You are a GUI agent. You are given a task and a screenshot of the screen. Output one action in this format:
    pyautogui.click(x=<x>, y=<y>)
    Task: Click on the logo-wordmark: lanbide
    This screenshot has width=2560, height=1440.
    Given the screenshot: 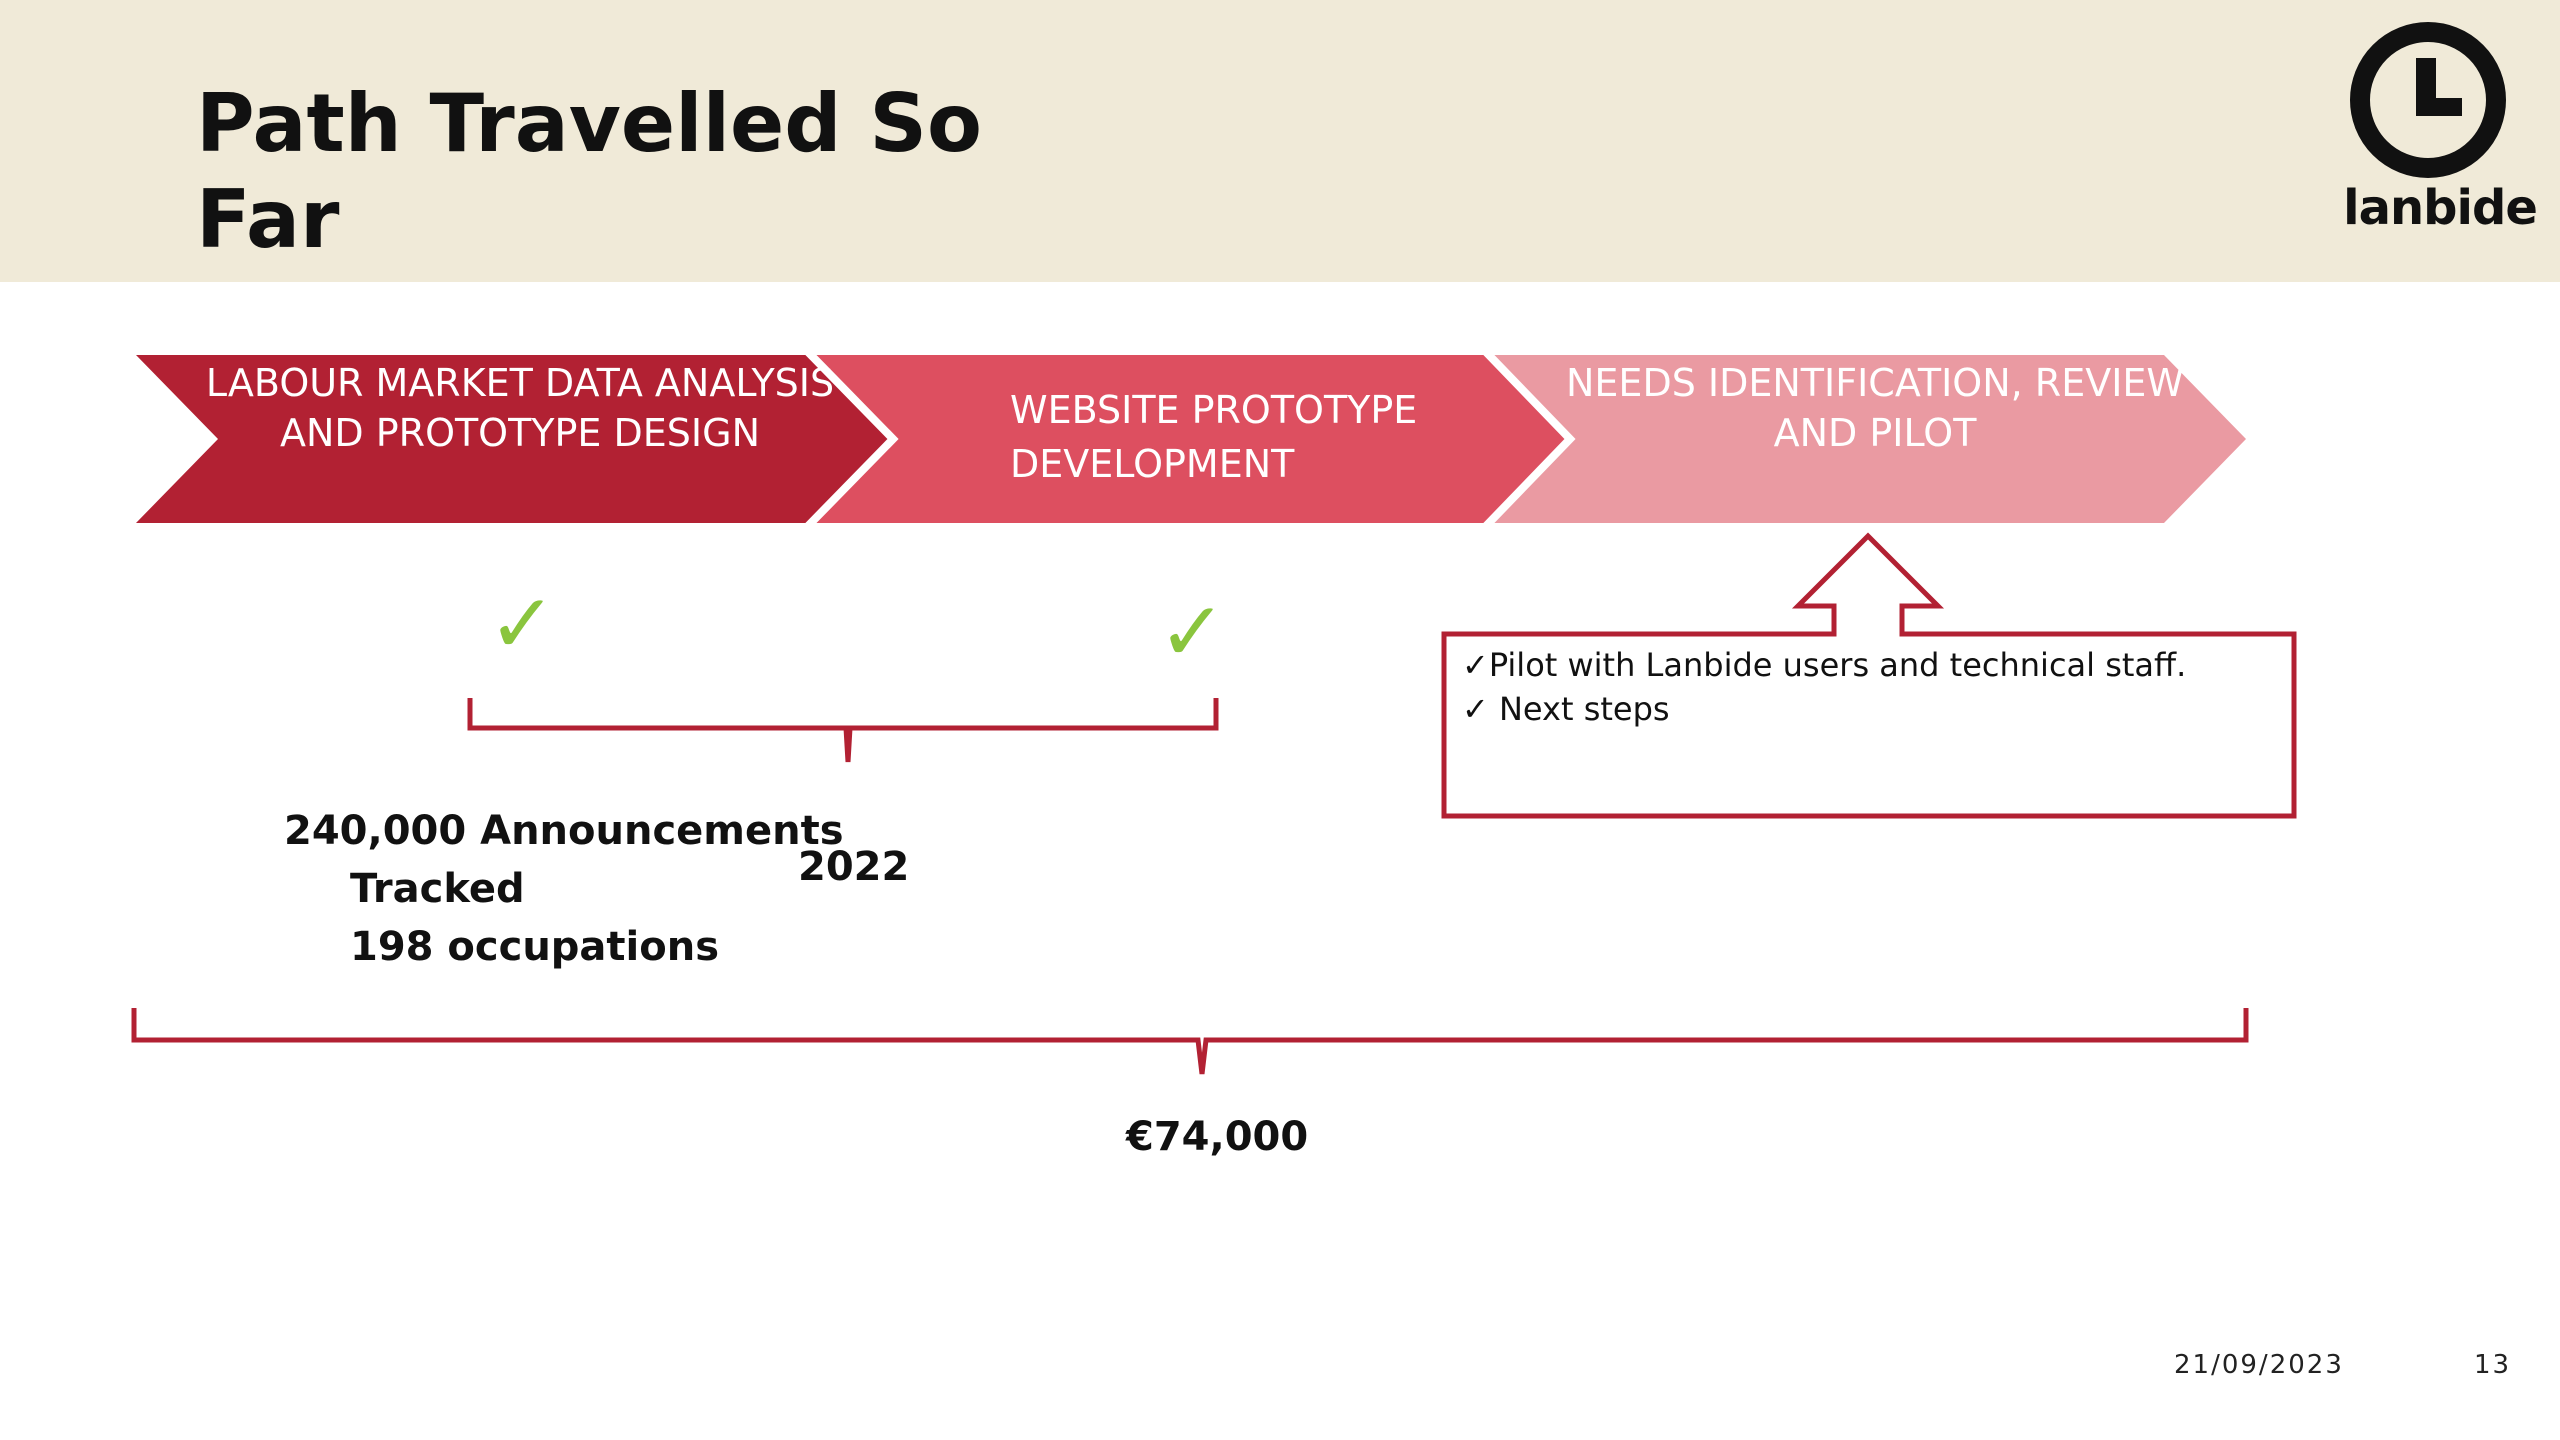 What is the action you would take?
    pyautogui.click(x=2440, y=208)
    